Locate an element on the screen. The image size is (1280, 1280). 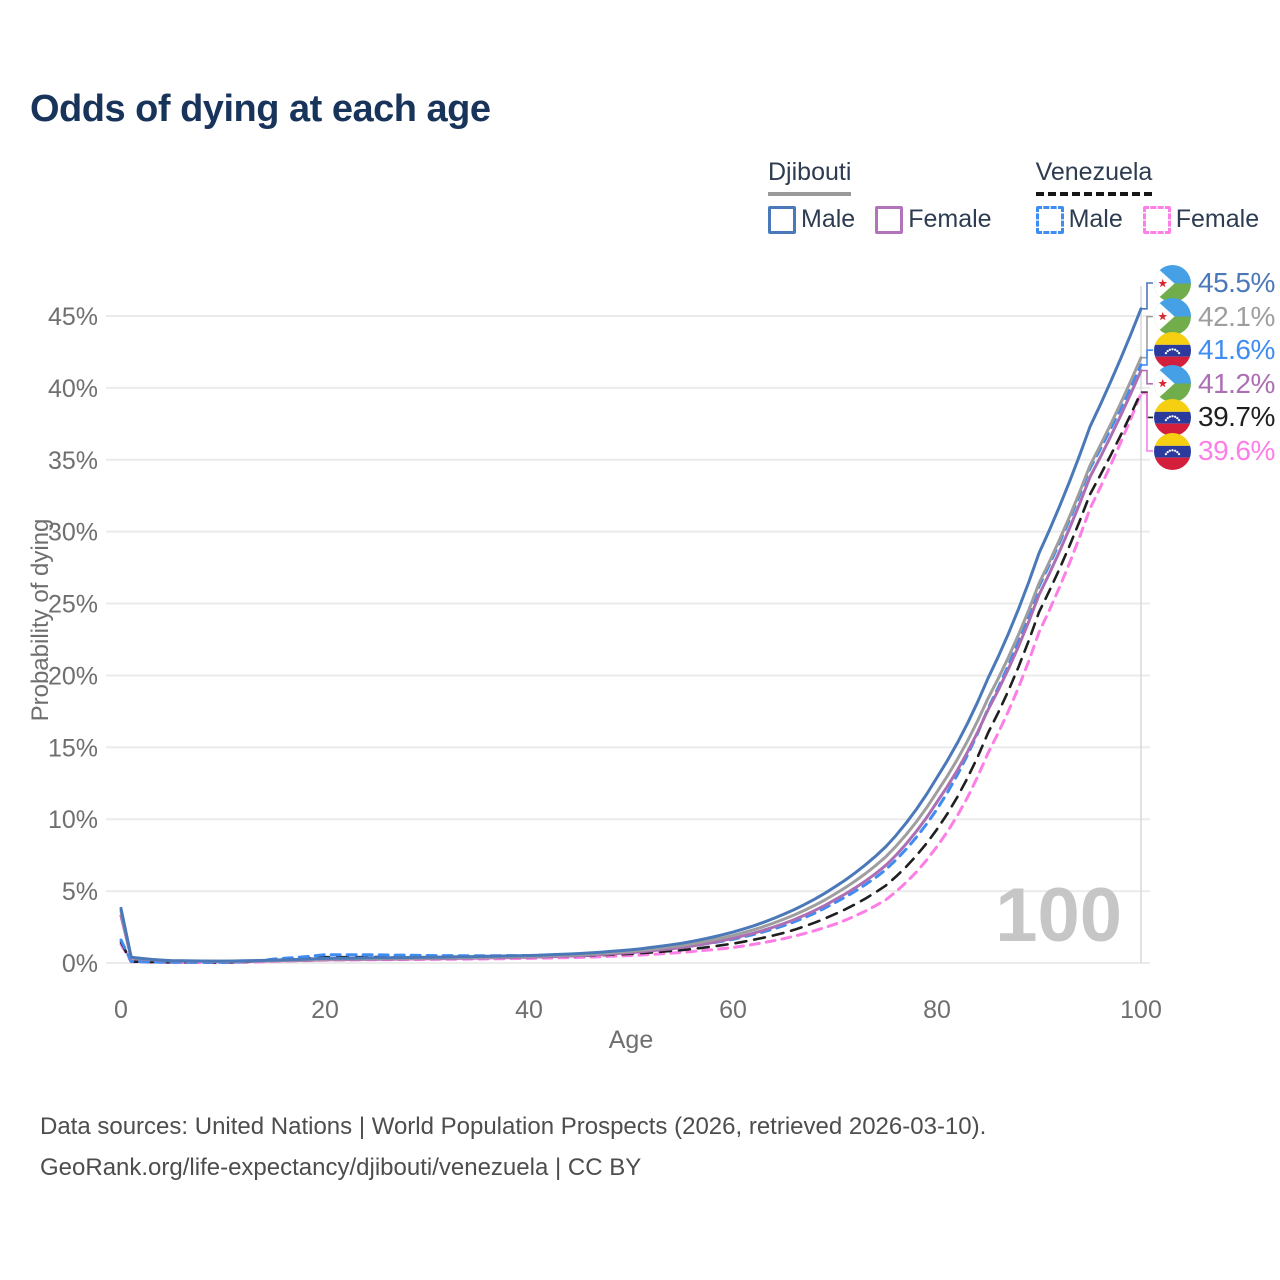
connector-venezuela-male is located at coordinates (1147, 357).